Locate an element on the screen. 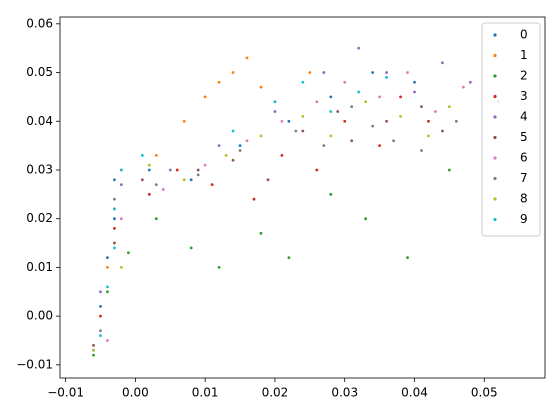  y-tick-label: 0.05 is located at coordinates (39, 72).